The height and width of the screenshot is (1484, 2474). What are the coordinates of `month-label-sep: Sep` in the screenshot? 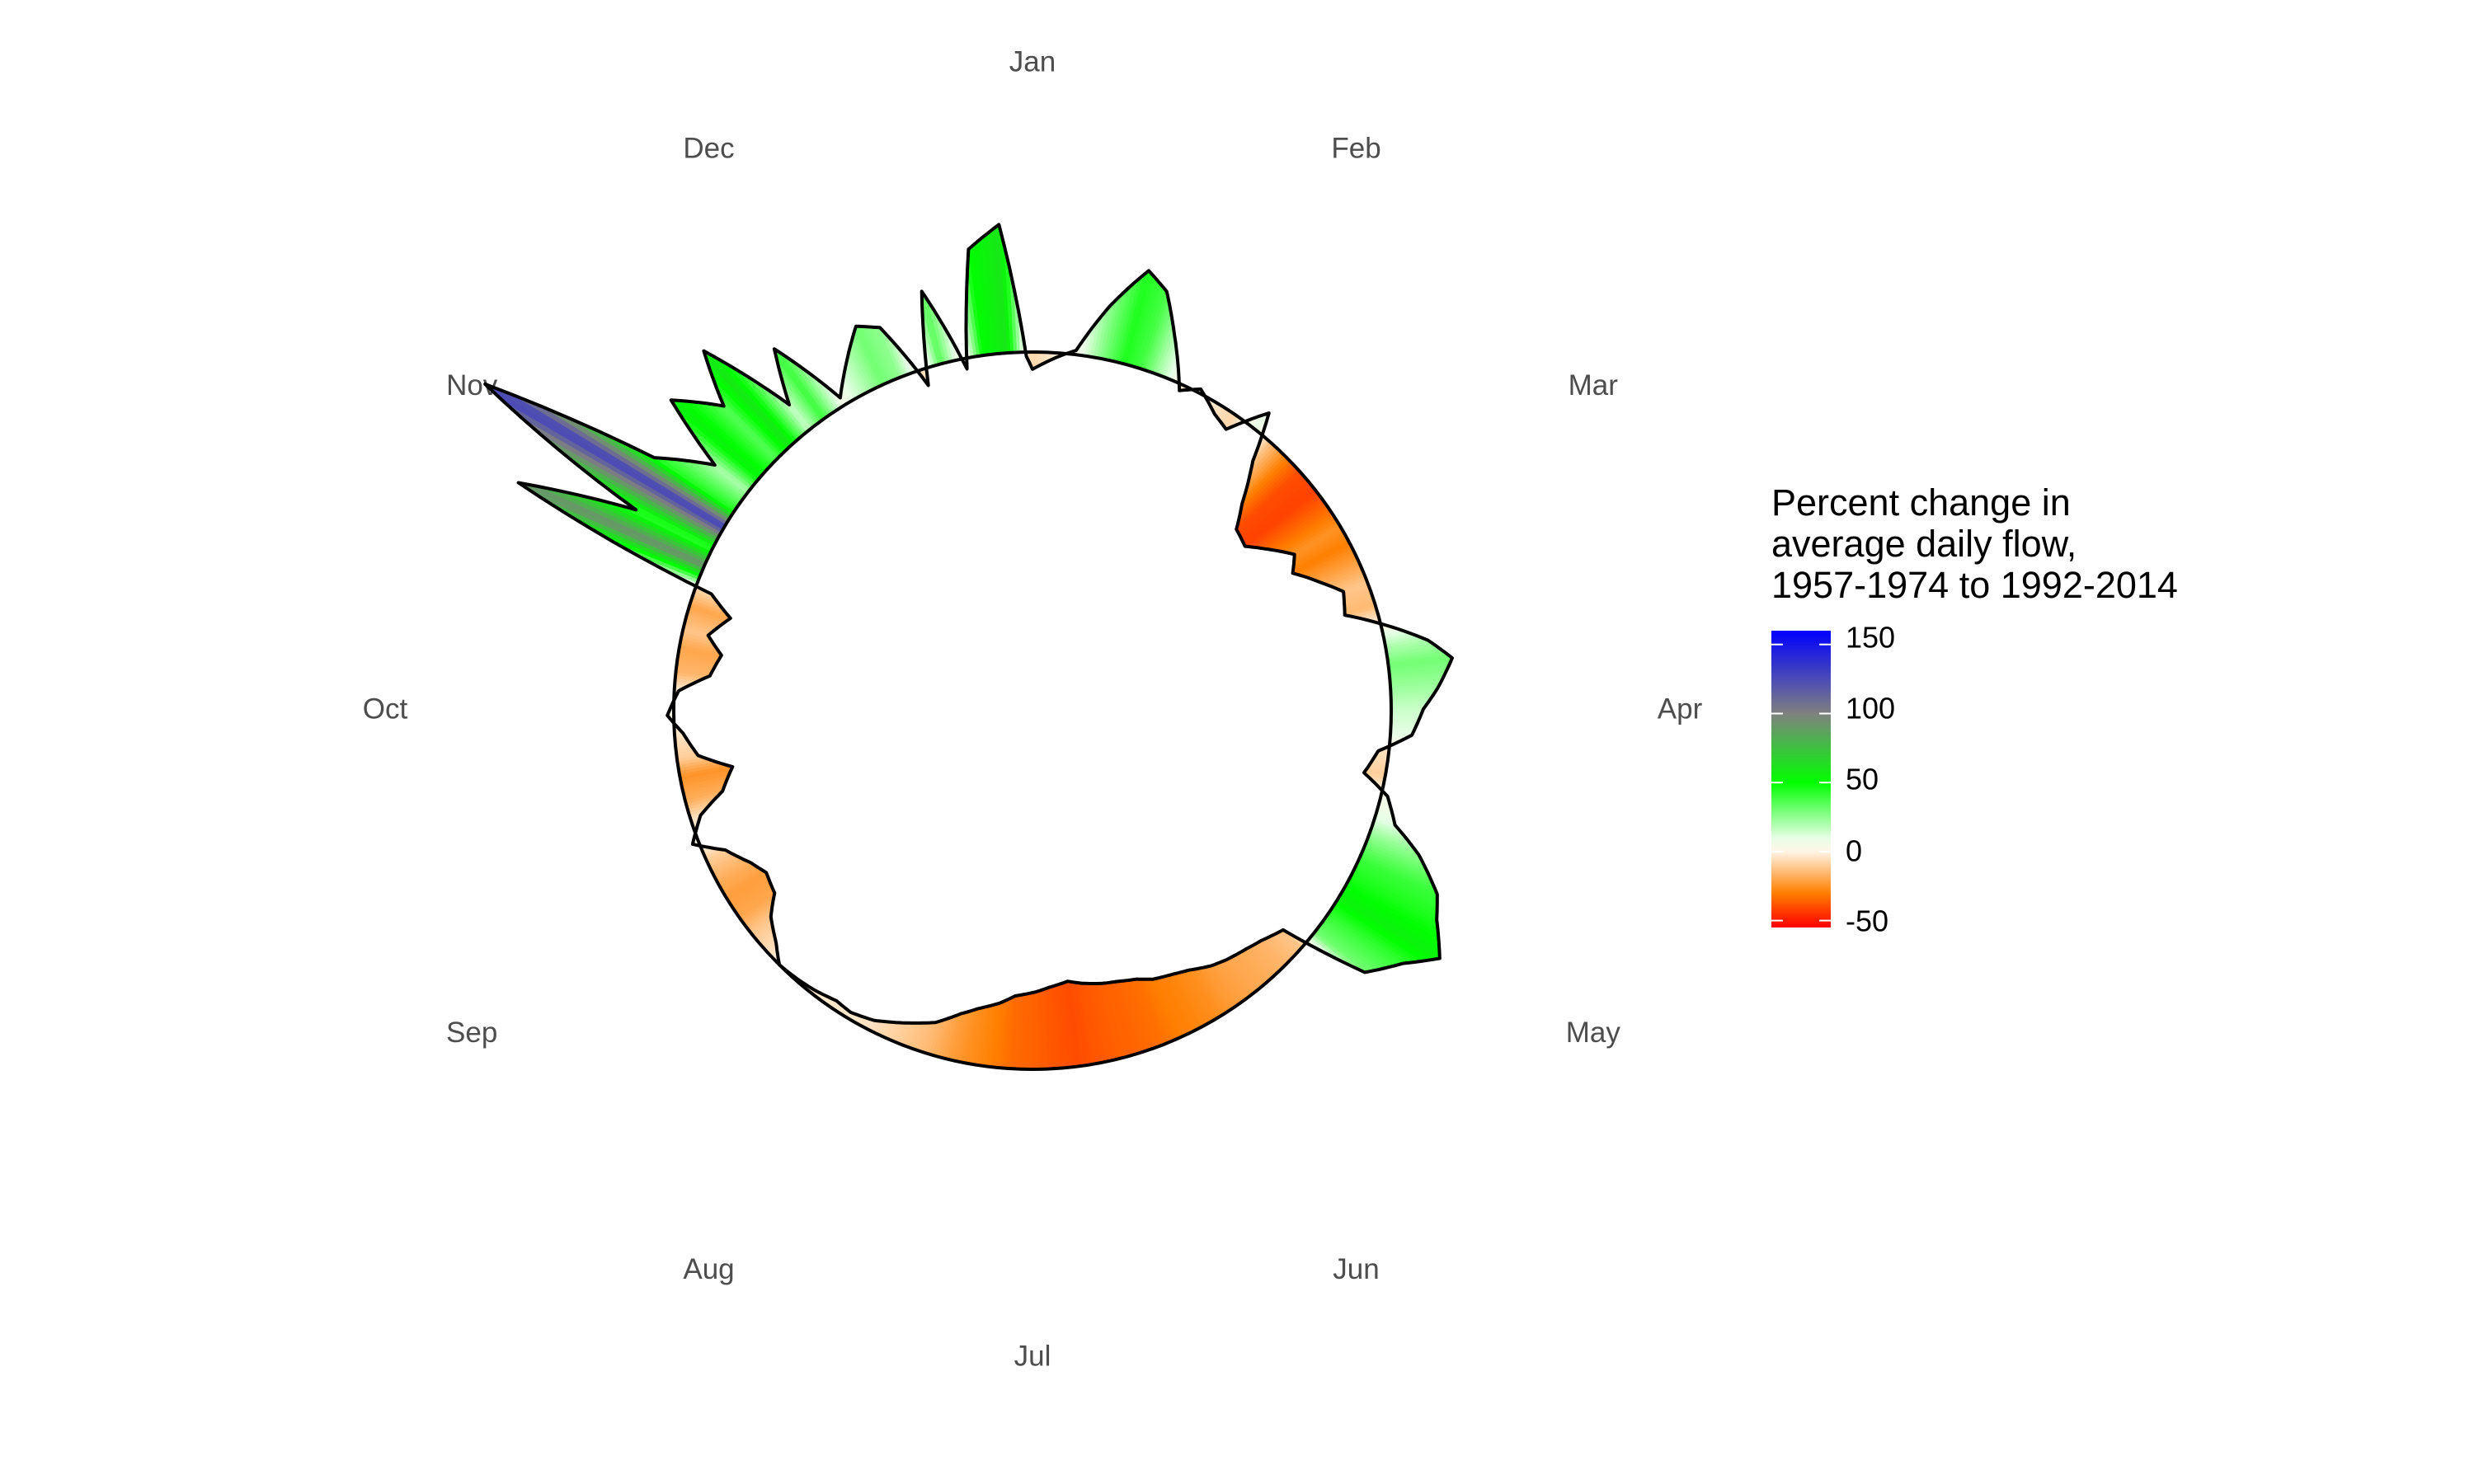 It's located at (471, 1033).